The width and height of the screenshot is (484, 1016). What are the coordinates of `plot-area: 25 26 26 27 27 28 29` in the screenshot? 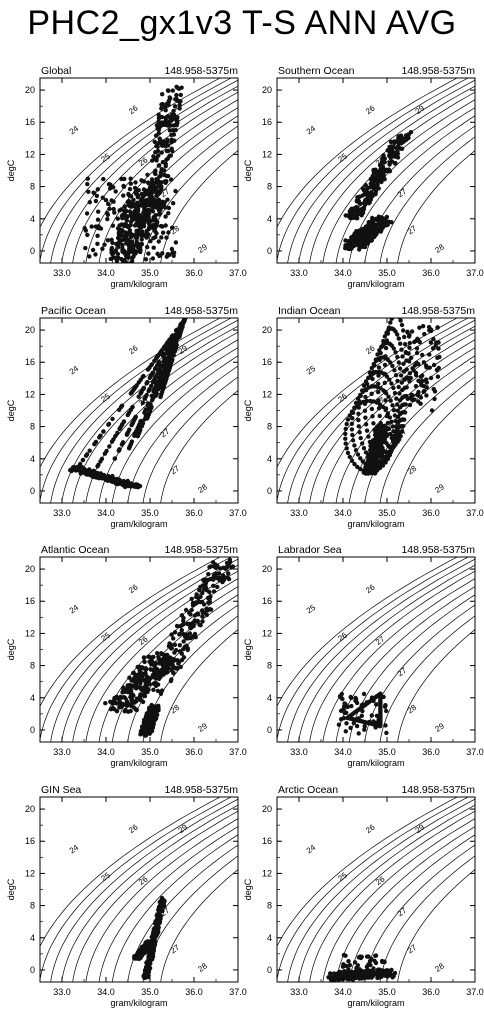 It's located at (376, 649).